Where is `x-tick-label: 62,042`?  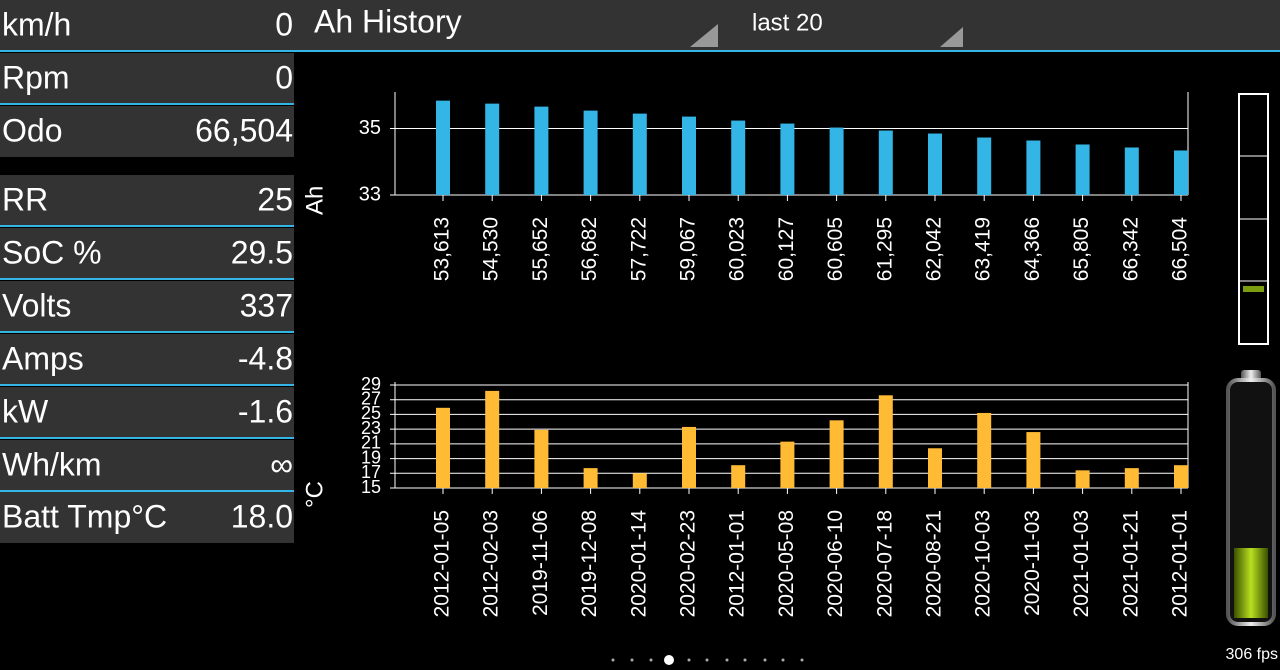 x-tick-label: 62,042 is located at coordinates (934, 249).